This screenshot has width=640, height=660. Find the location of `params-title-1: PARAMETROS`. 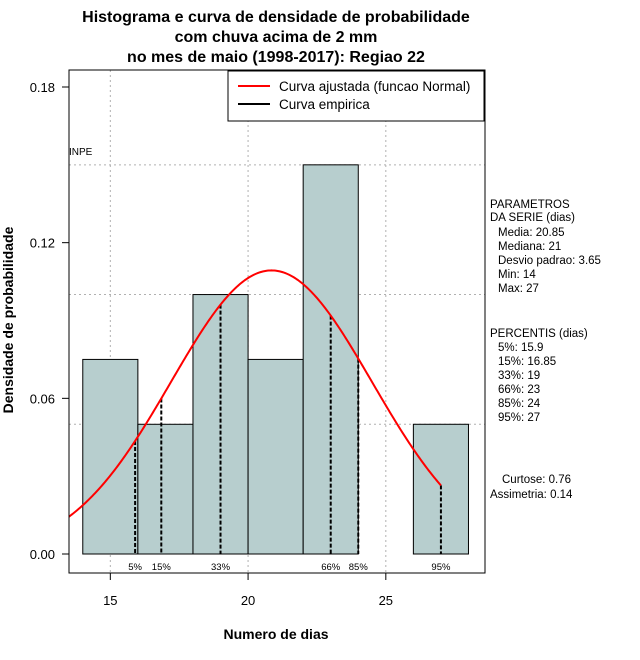

params-title-1: PARAMETROS is located at coordinates (530, 205).